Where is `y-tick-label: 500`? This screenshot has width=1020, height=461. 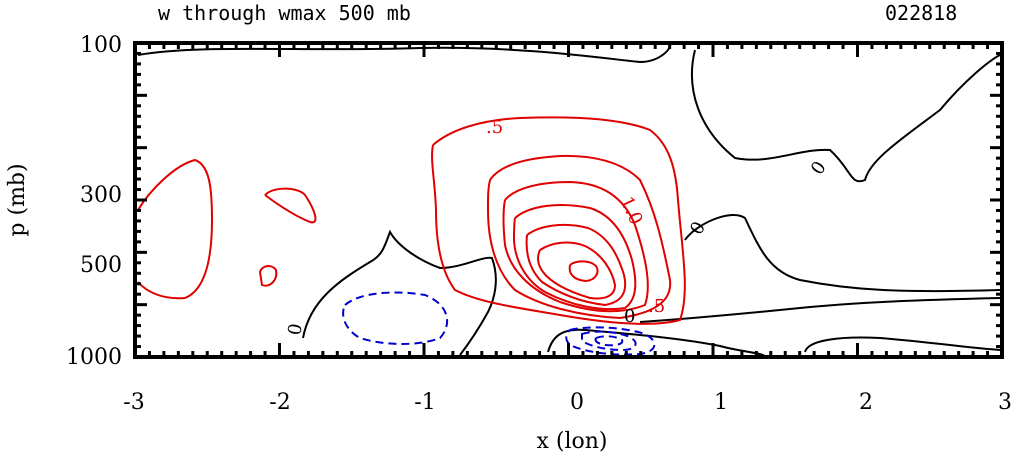
y-tick-label: 500 is located at coordinates (101, 265).